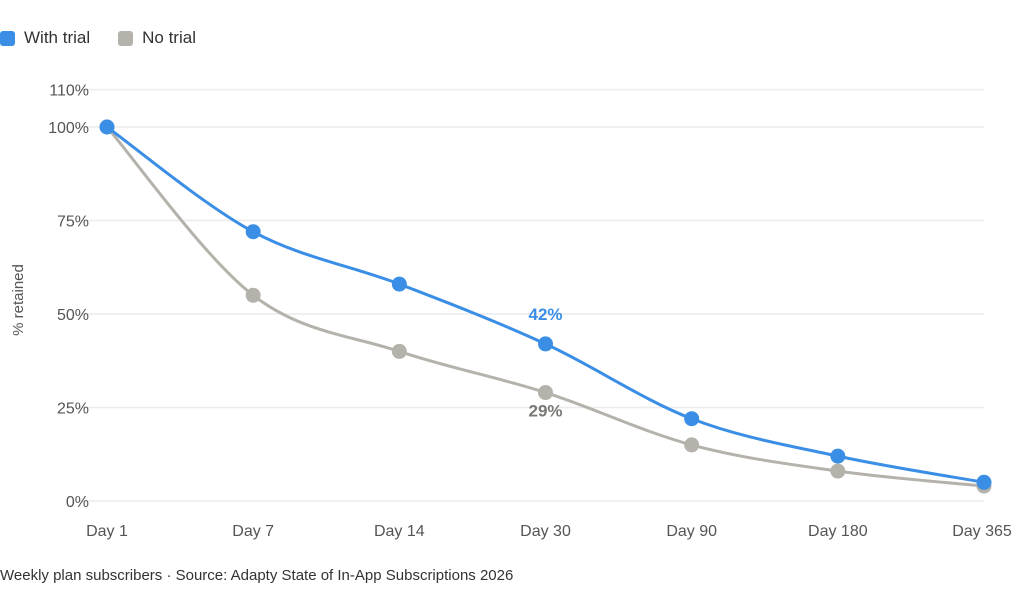 The height and width of the screenshot is (613, 1024). Describe the element at coordinates (57, 37) in the screenshot. I see `legend-label: With trial` at that location.